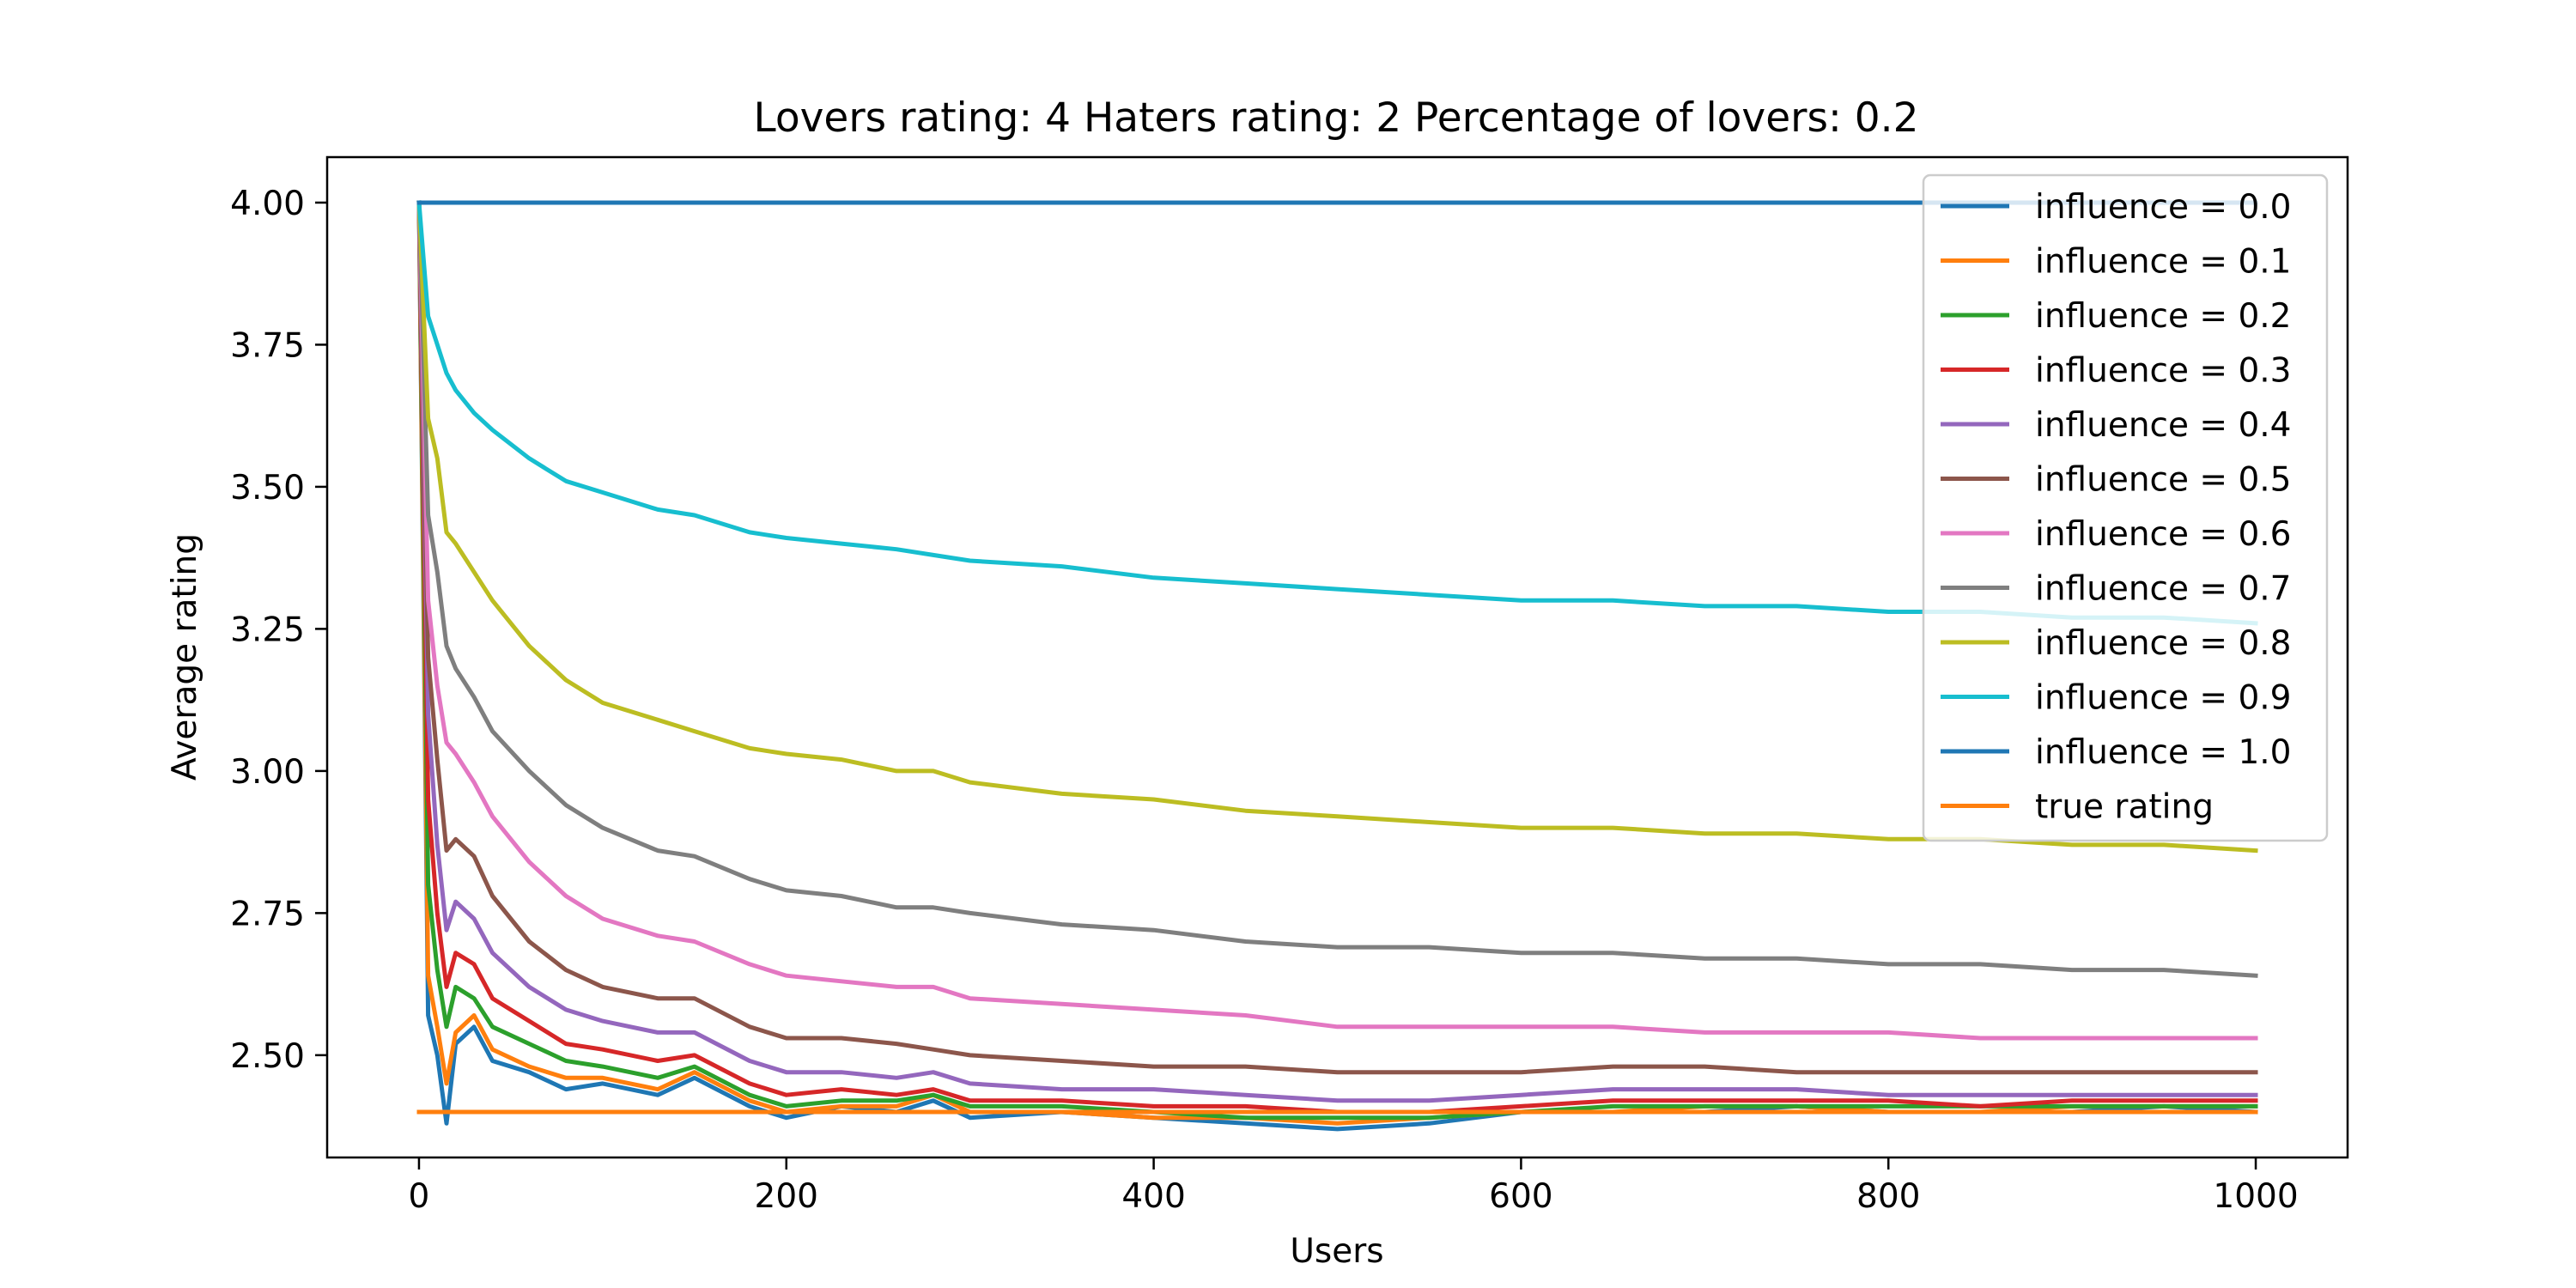 This screenshot has width=2576, height=1288. Describe the element at coordinates (2163, 481) in the screenshot. I see `legend-label-5: influence = 0.5` at that location.